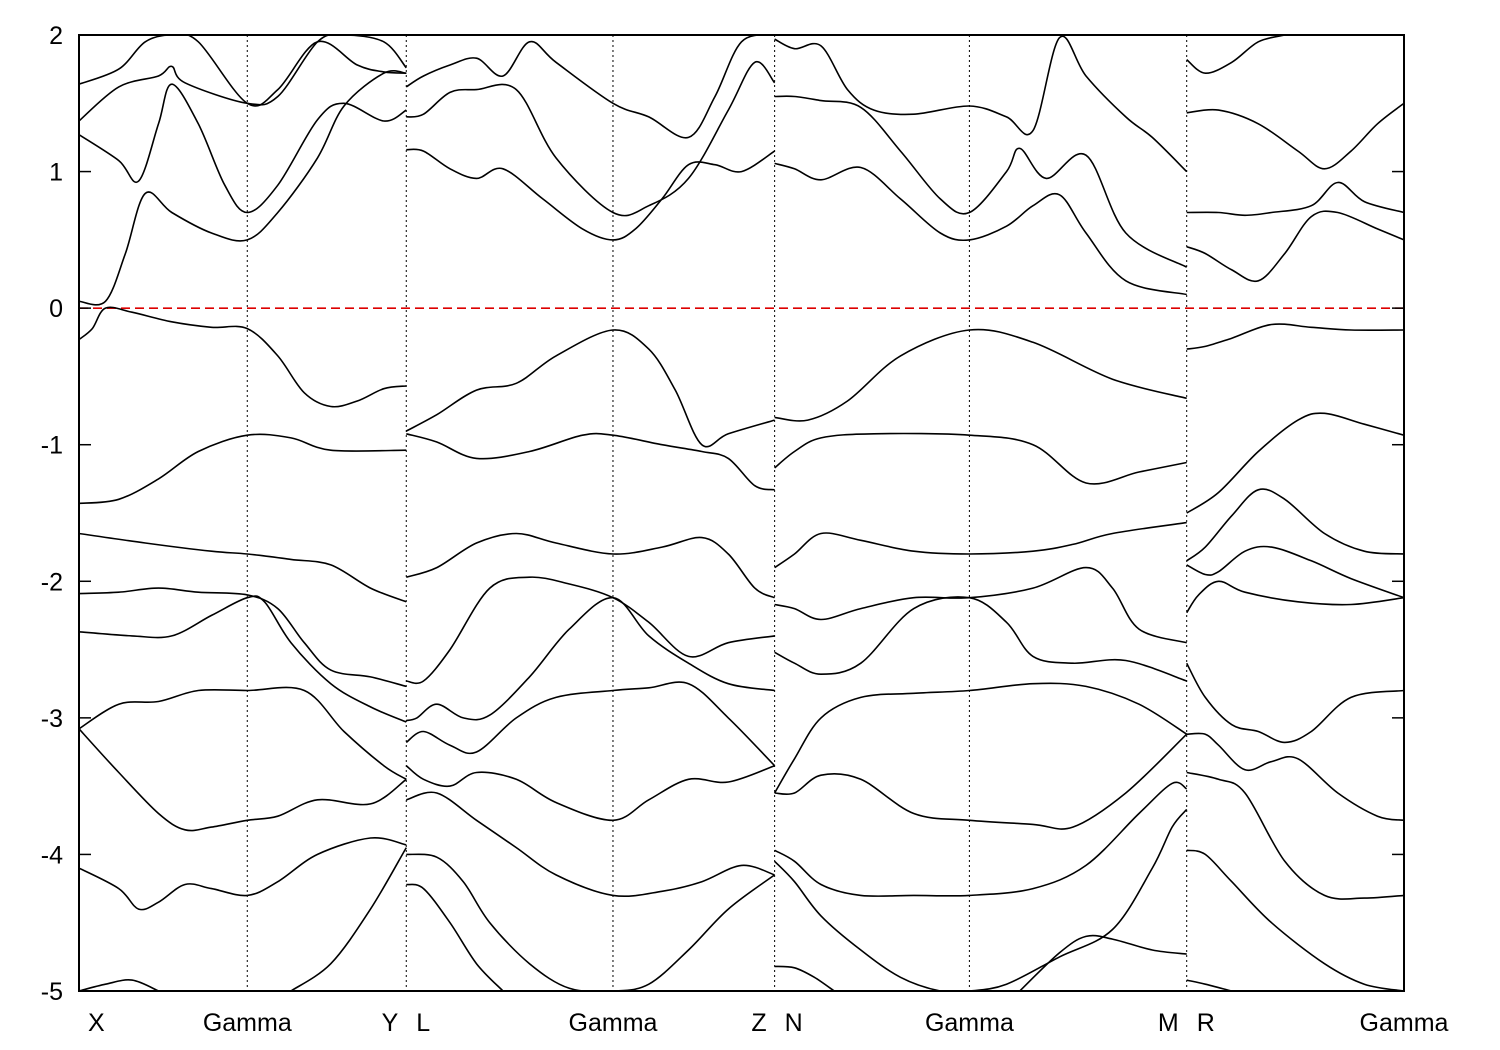  Describe the element at coordinates (56, 36) in the screenshot. I see `ytick-label-0: 2` at that location.